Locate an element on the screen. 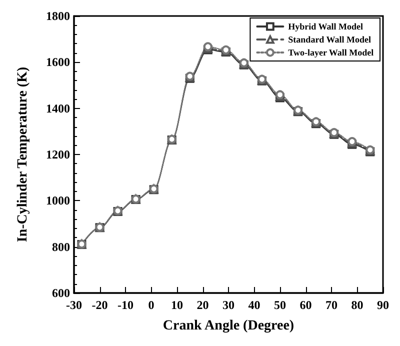 The width and height of the screenshot is (400, 346). x-tick-label: 10 is located at coordinates (177, 305).